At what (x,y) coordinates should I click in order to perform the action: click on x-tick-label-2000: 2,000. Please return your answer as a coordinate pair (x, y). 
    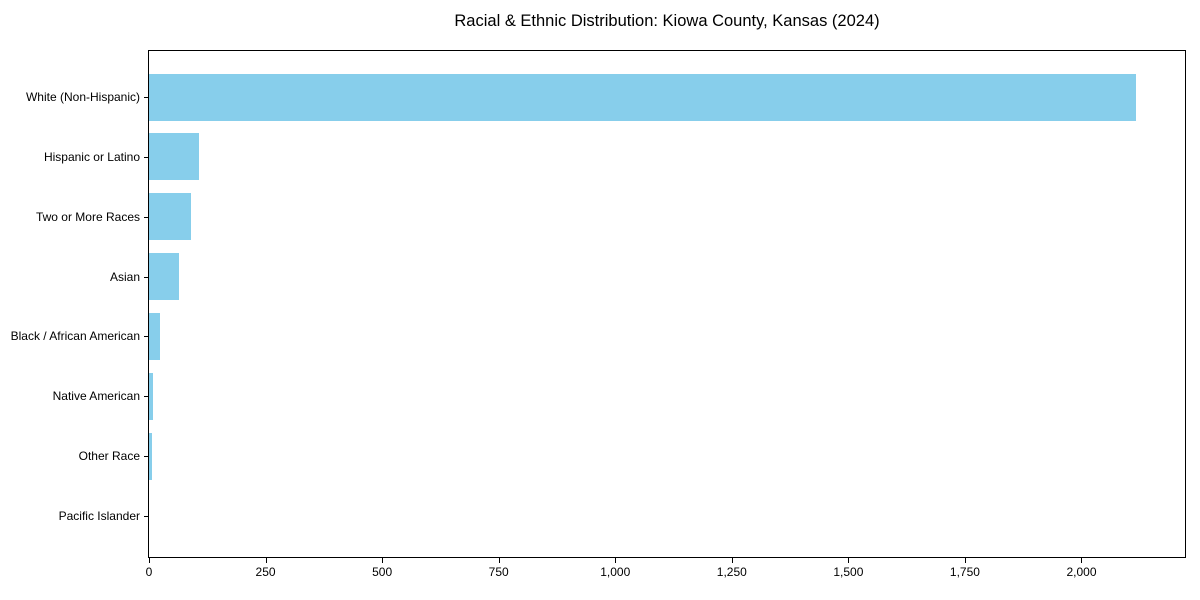
    Looking at the image, I should click on (1081, 572).